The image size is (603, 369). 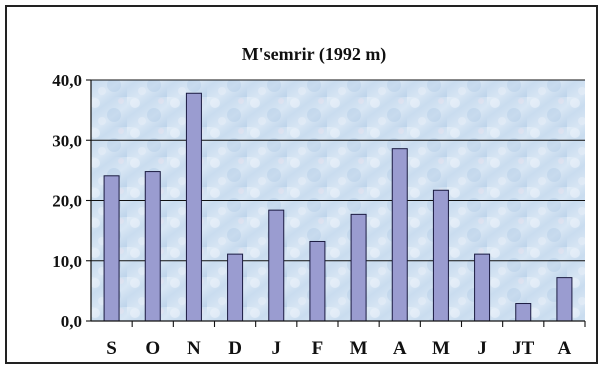 I want to click on x-category-label: D, so click(x=235, y=348).